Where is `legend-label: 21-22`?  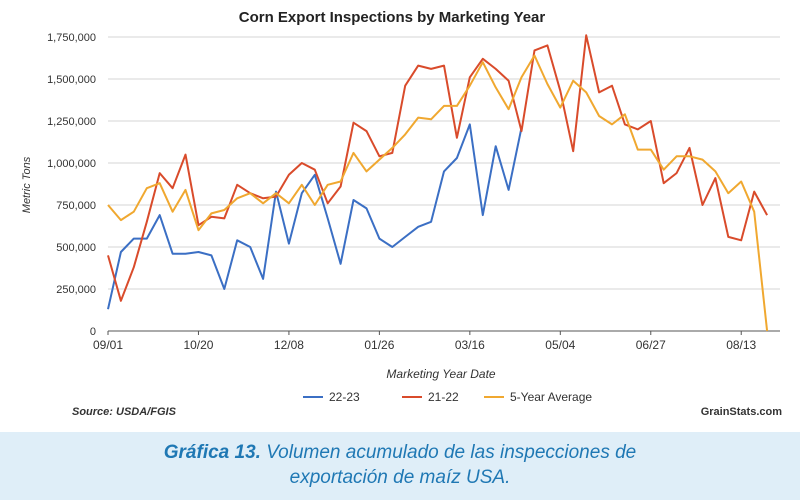
legend-label: 21-22 is located at coordinates (443, 397).